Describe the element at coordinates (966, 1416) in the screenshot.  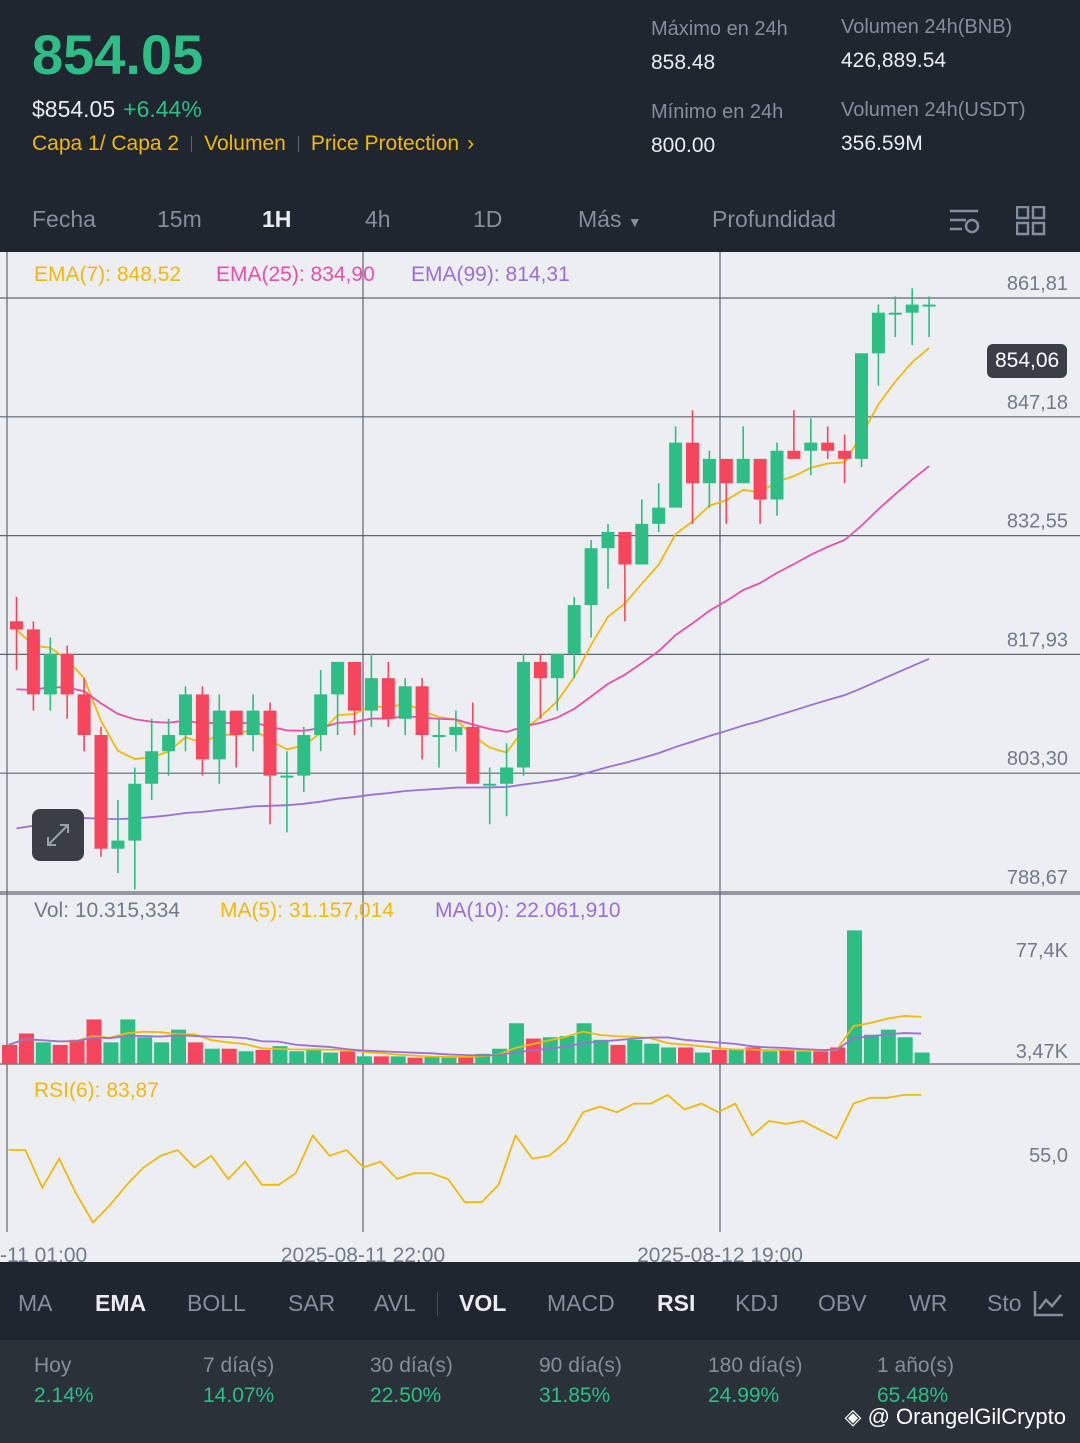
I see `watermark-text: @ OrangelGilCrypto` at that location.